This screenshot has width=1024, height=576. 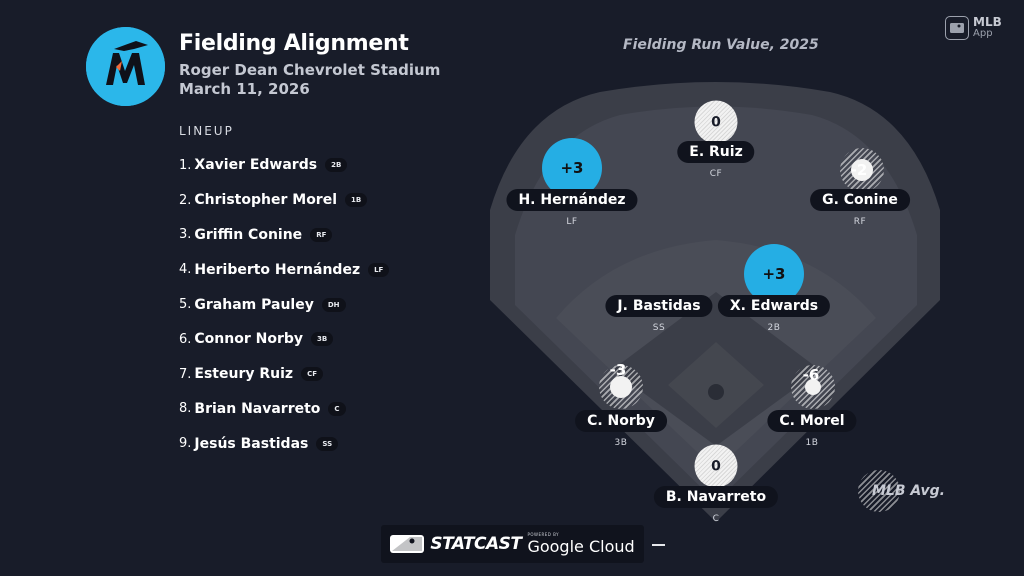 I want to click on fielding-value-rf, so click(x=862, y=170).